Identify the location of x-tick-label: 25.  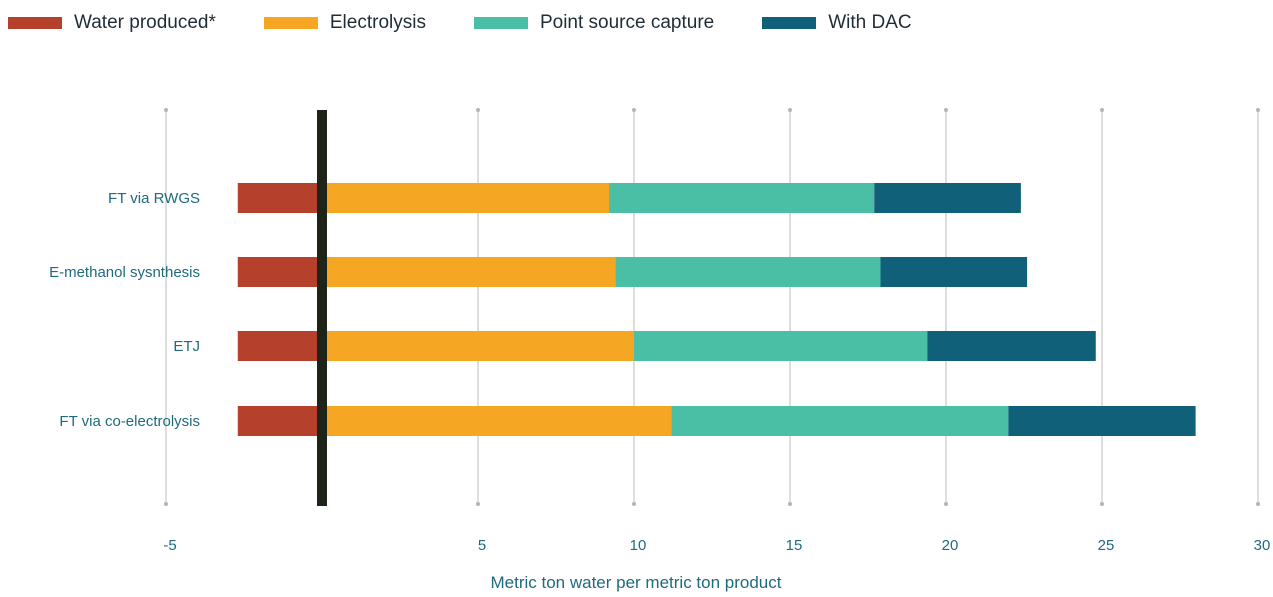
(1106, 545).